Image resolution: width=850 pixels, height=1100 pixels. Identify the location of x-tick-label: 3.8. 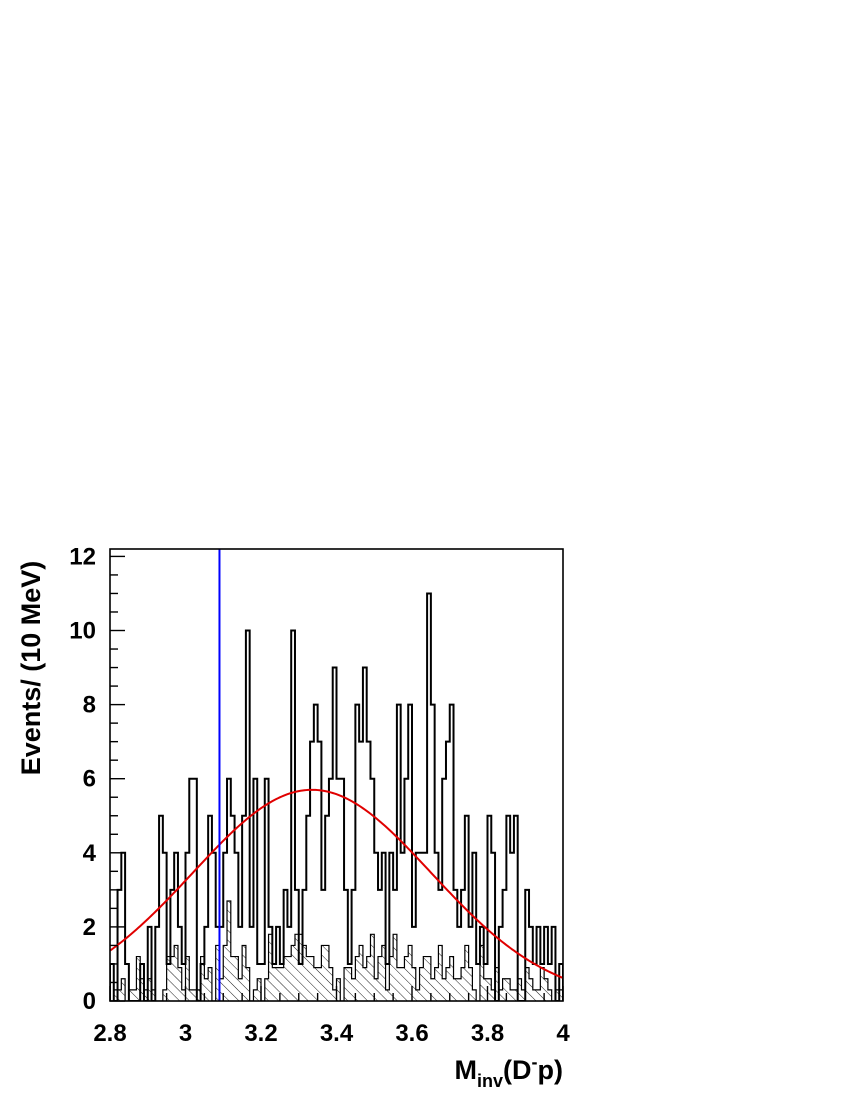
(487, 1033).